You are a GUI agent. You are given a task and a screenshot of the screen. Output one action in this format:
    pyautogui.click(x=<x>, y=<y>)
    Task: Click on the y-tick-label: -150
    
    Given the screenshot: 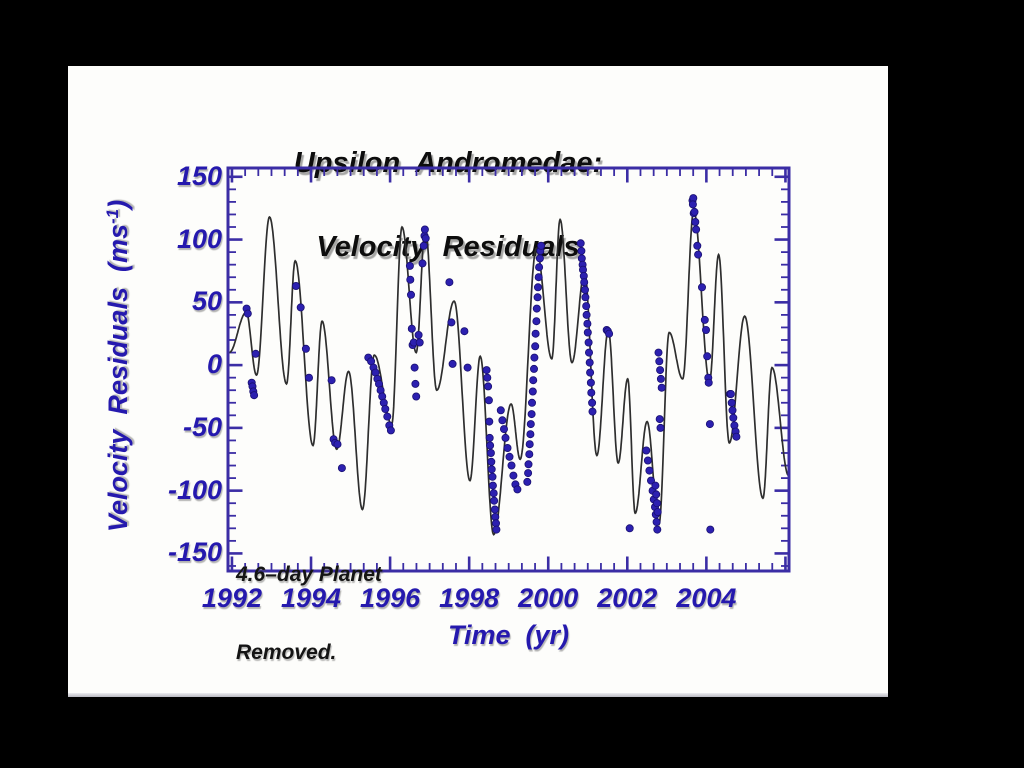 What is the action you would take?
    pyautogui.click(x=194, y=552)
    